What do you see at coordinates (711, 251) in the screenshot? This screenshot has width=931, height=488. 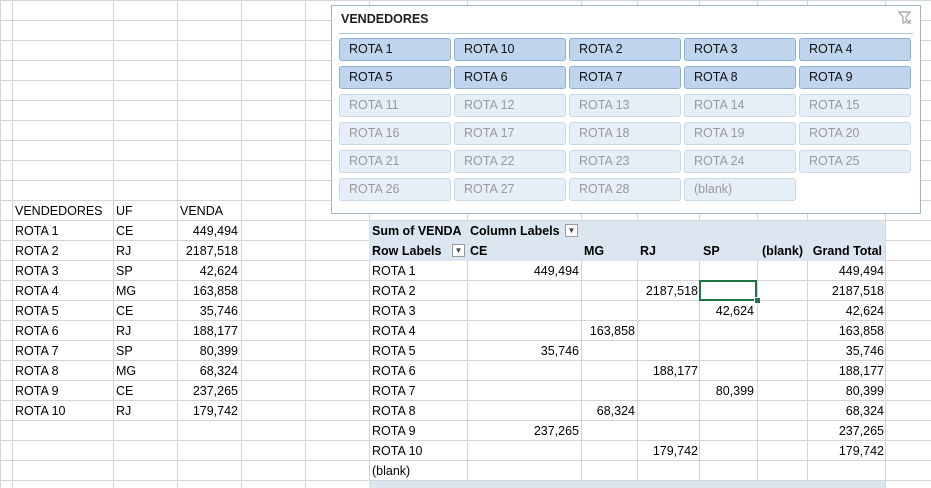 I see `pivot-column-header: SP` at bounding box center [711, 251].